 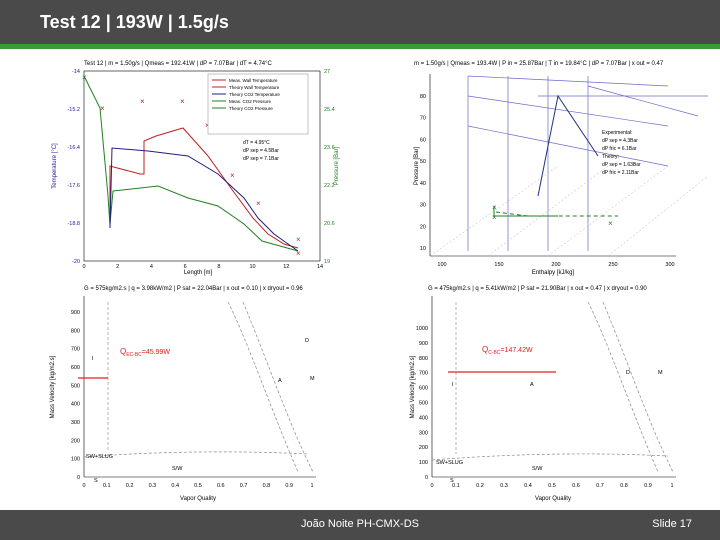 I want to click on legend-label: dP fric = 2.11Bar, so click(x=620, y=173).